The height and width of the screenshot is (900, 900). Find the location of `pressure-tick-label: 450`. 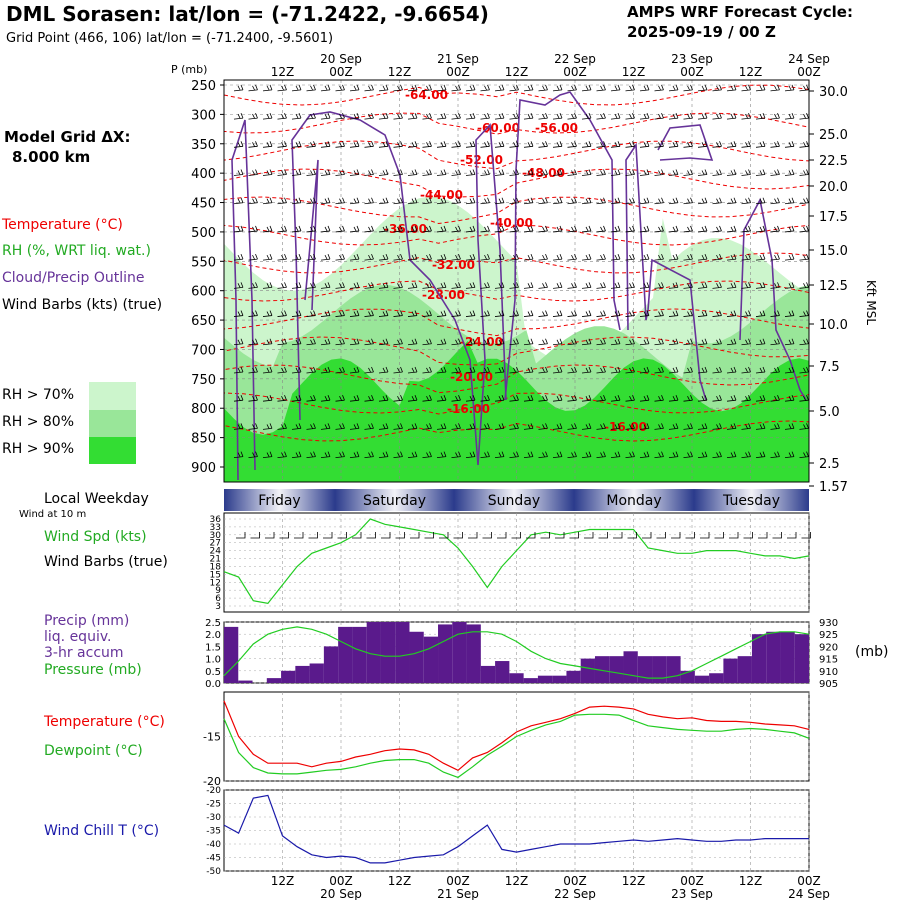

pressure-tick-label: 450 is located at coordinates (203, 204).